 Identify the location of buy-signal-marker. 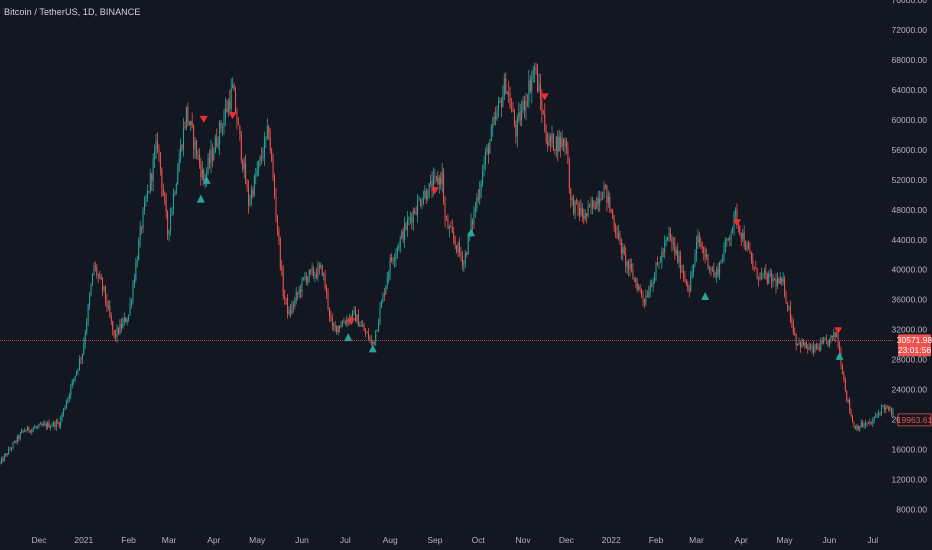
(372, 348).